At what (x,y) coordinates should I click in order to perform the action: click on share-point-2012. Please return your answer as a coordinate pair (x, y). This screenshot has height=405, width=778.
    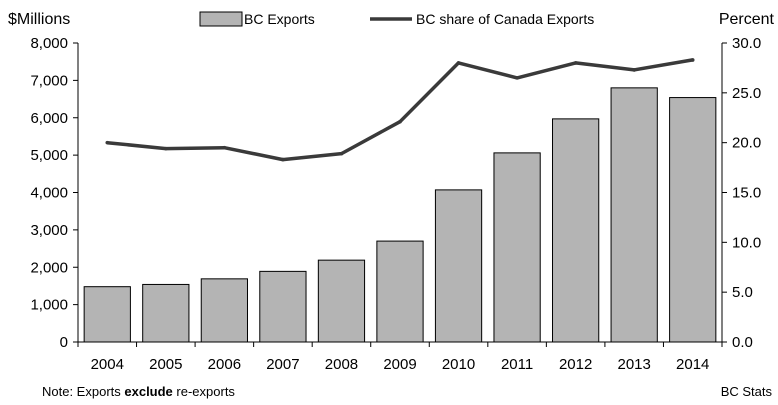
    Looking at the image, I should click on (575, 63).